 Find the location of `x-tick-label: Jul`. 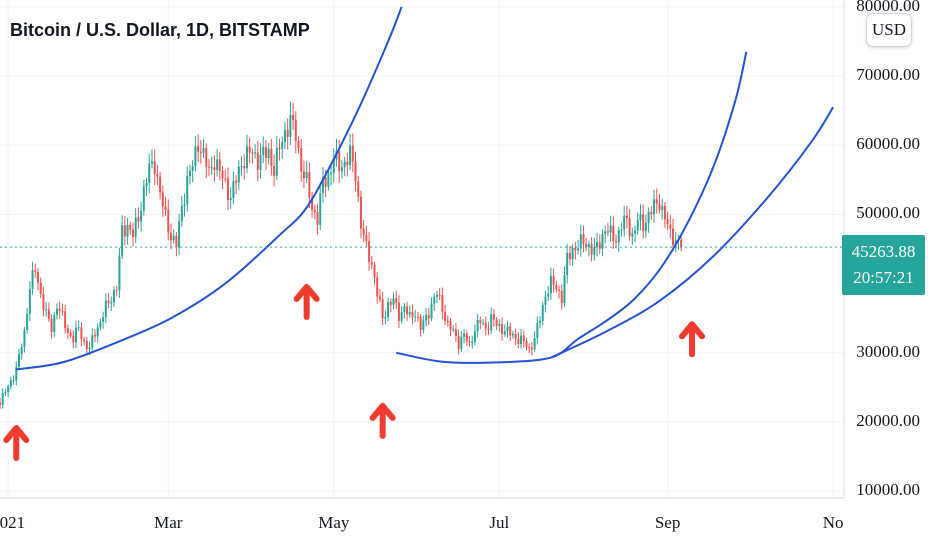

x-tick-label: Jul is located at coordinates (499, 522).